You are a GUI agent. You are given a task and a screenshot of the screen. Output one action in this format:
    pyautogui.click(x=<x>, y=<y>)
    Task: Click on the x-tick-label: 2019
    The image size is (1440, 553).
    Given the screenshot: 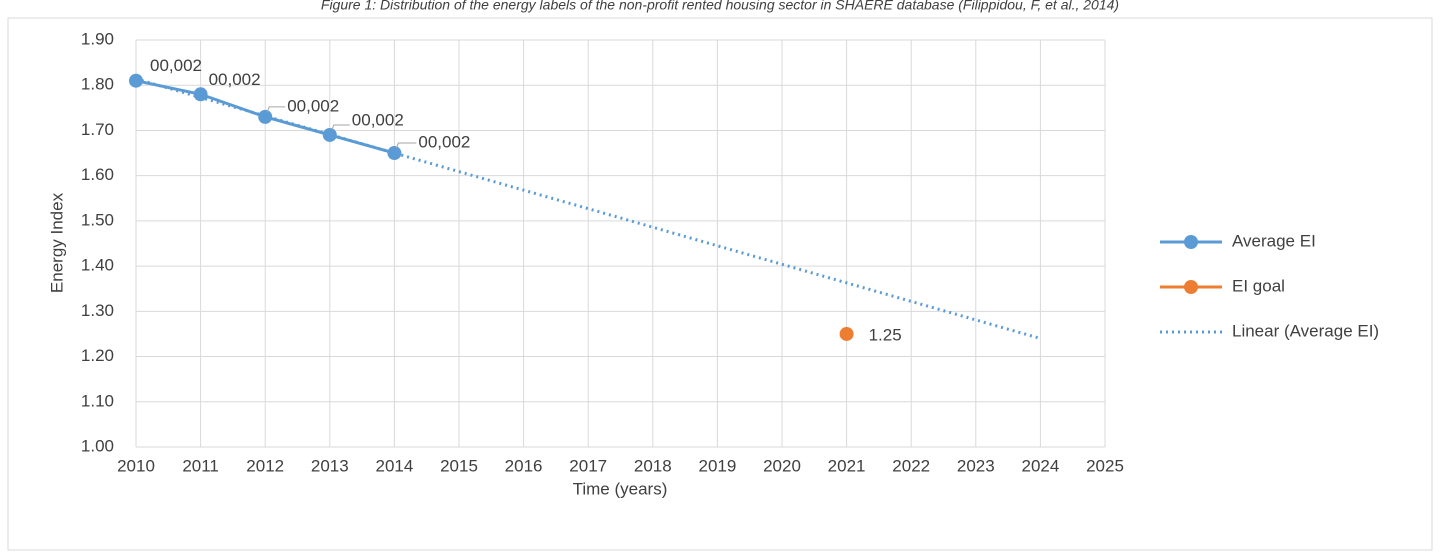 What is the action you would take?
    pyautogui.click(x=717, y=465)
    